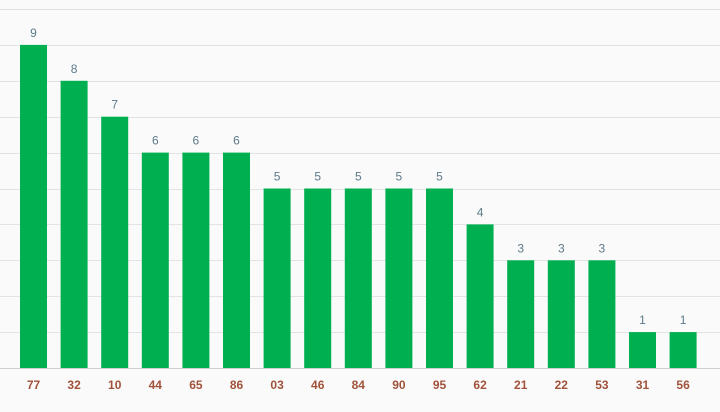 This screenshot has height=412, width=720. What do you see at coordinates (683, 320) in the screenshot?
I see `value-label-56: 1` at bounding box center [683, 320].